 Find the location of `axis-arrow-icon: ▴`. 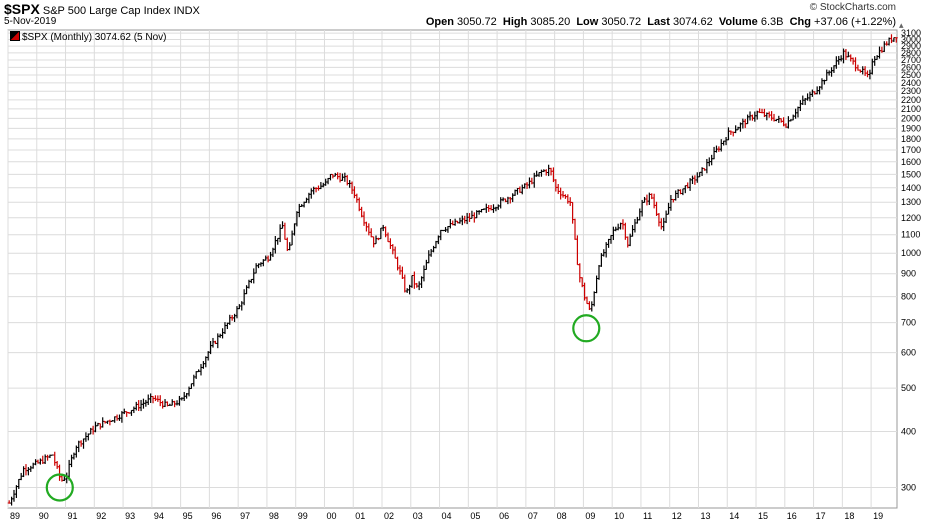

axis-arrow-icon: ▴ is located at coordinates (901, 25).